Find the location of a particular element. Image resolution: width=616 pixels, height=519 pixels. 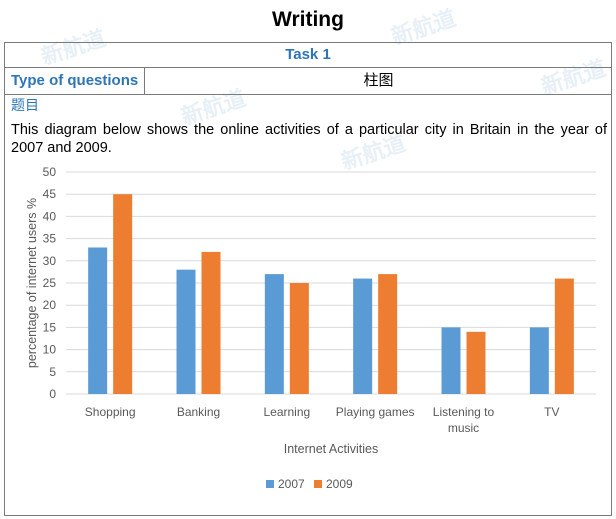

x-tick-label: Shopping is located at coordinates (110, 412).